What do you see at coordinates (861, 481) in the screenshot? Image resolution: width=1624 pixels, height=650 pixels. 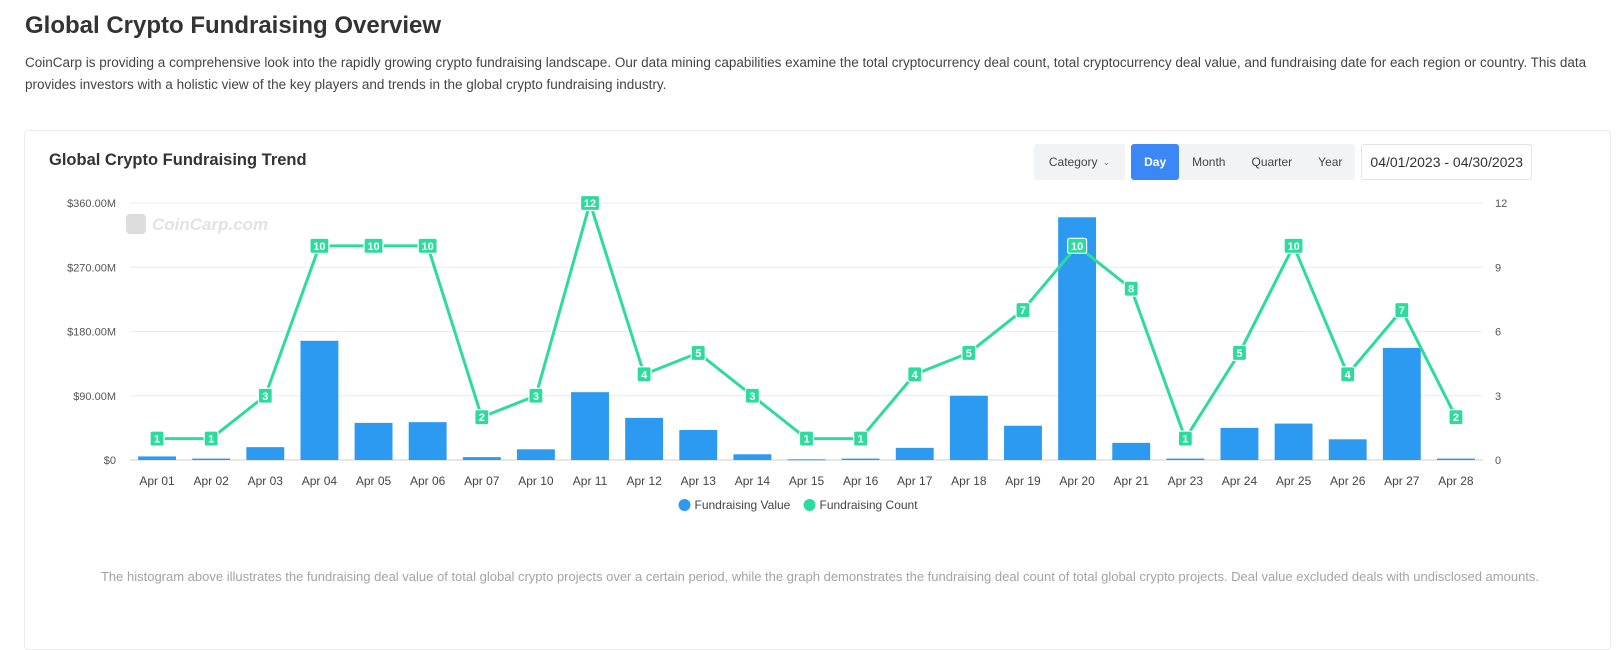 I see `x-tick-label: Apr 16` at bounding box center [861, 481].